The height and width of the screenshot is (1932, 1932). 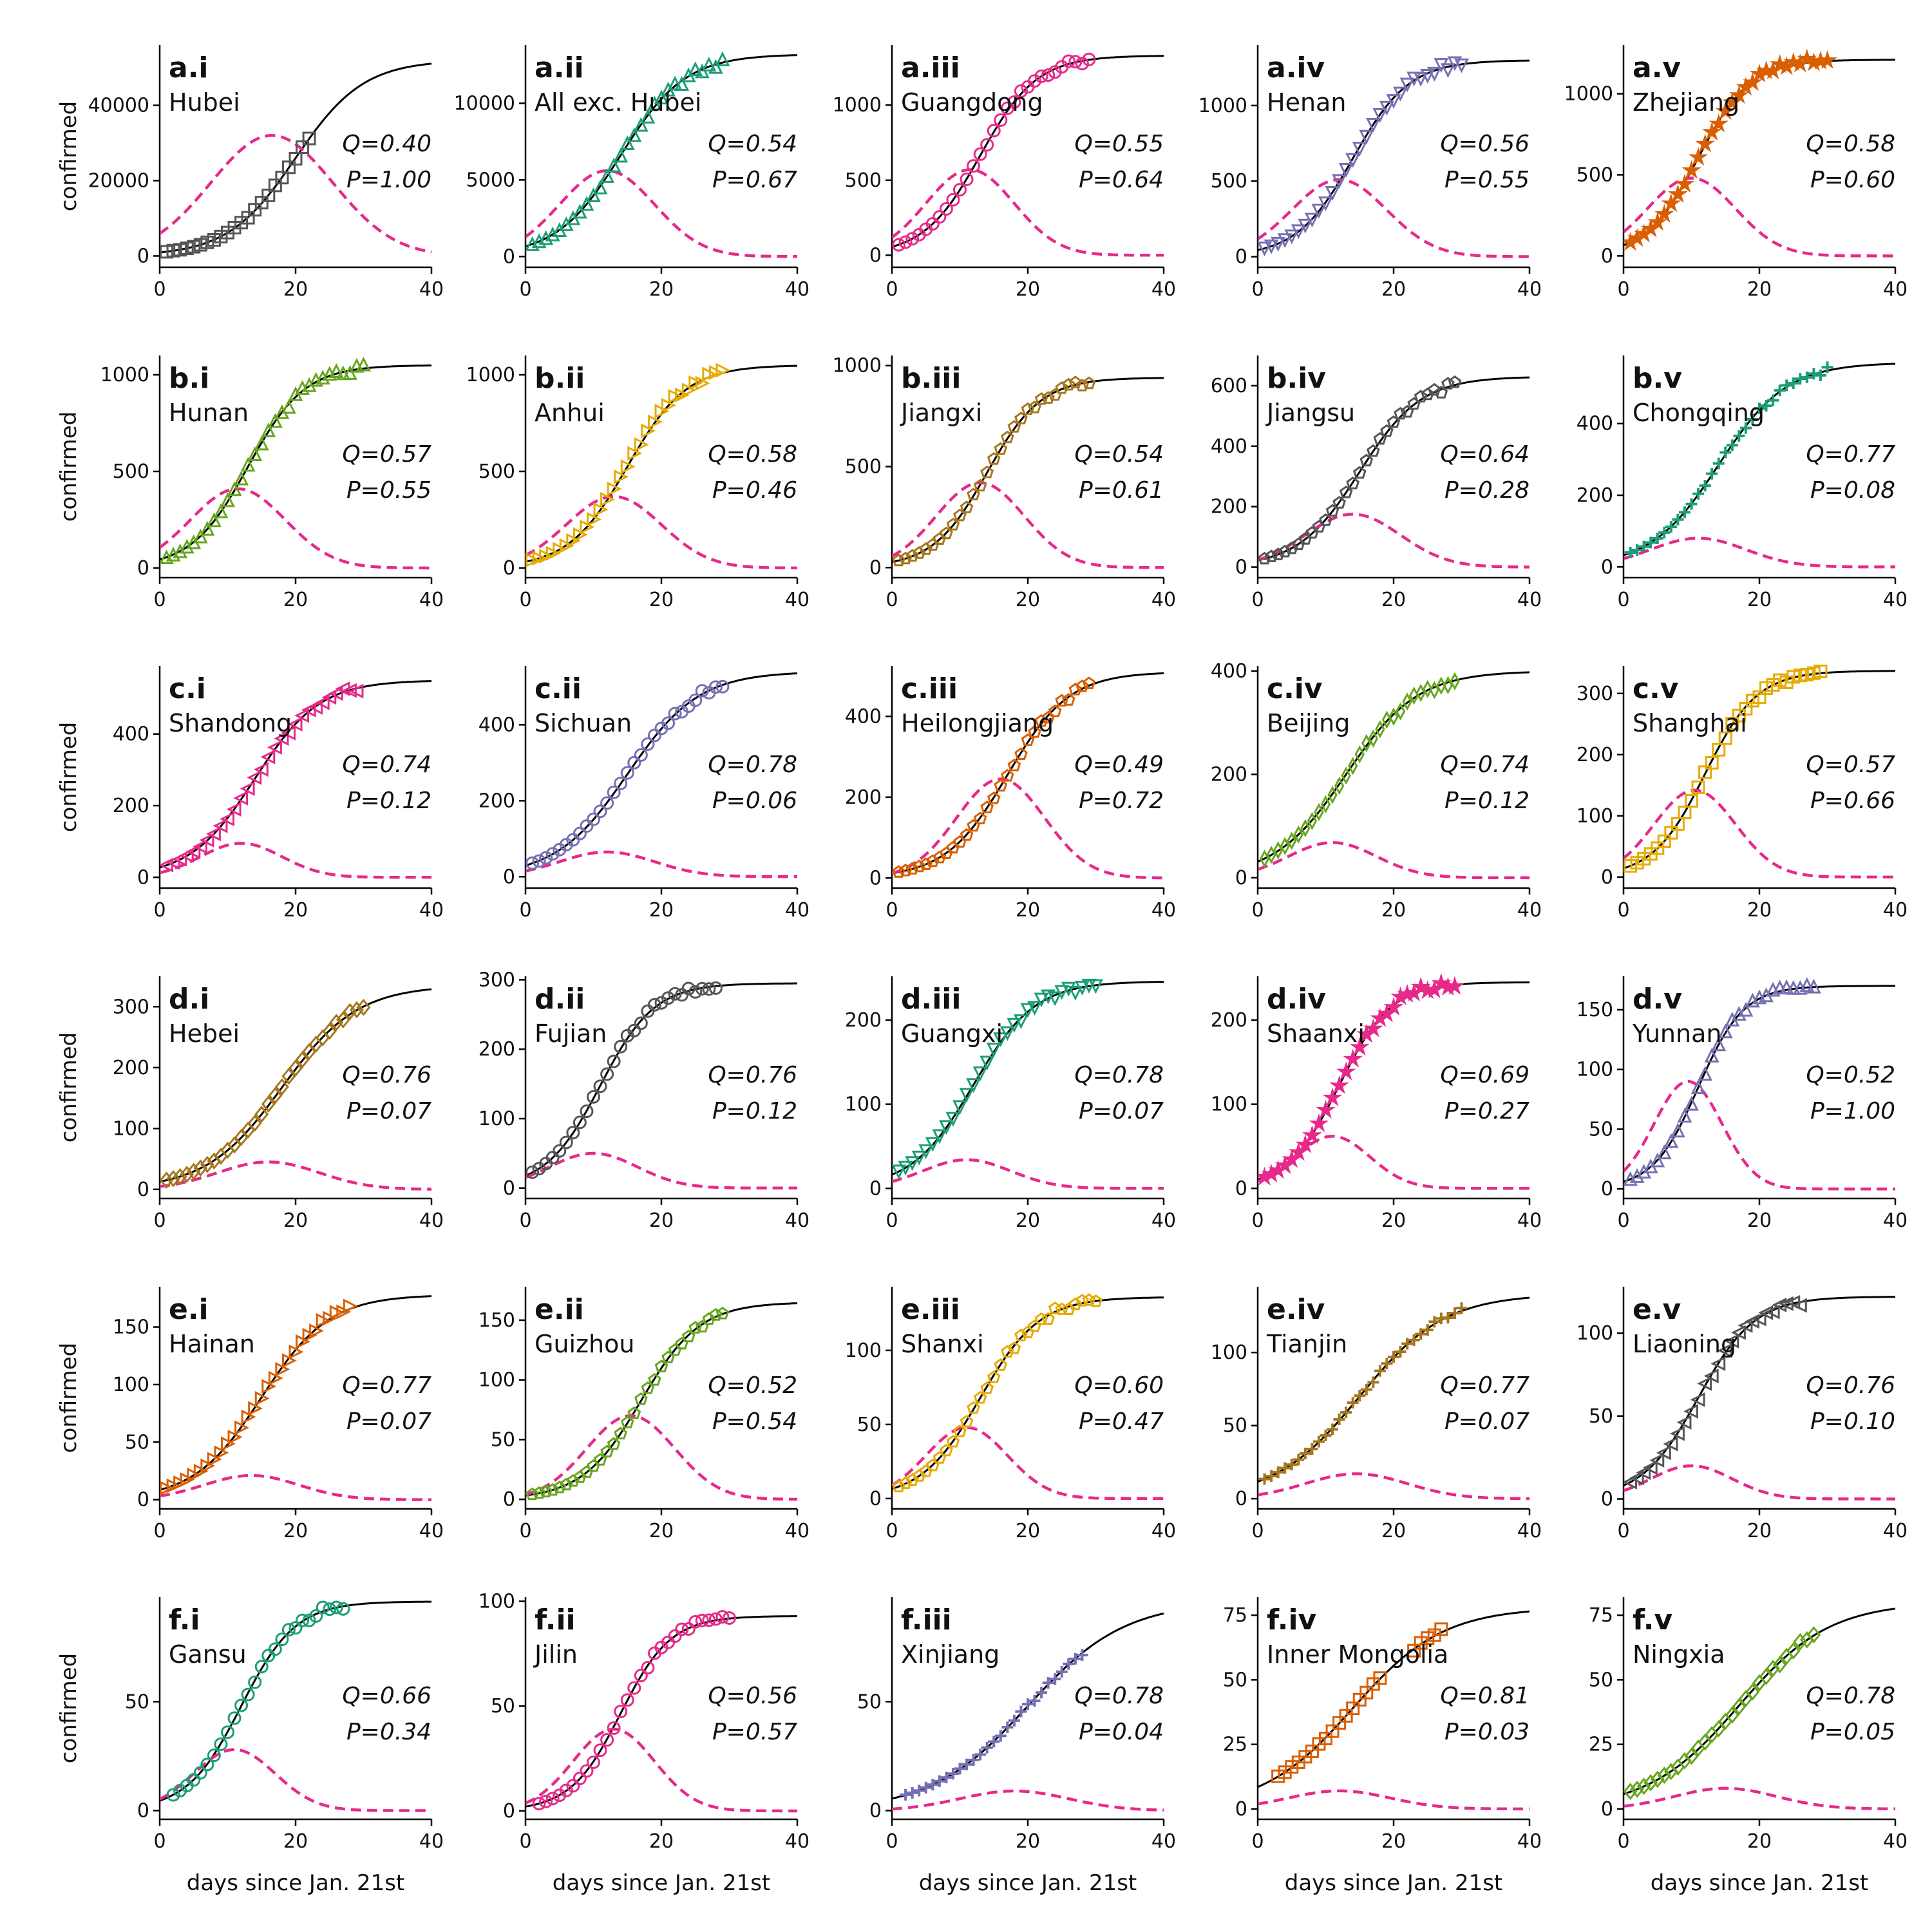 What do you see at coordinates (857, 105) in the screenshot?
I see `y-tick-label: 1000` at bounding box center [857, 105].